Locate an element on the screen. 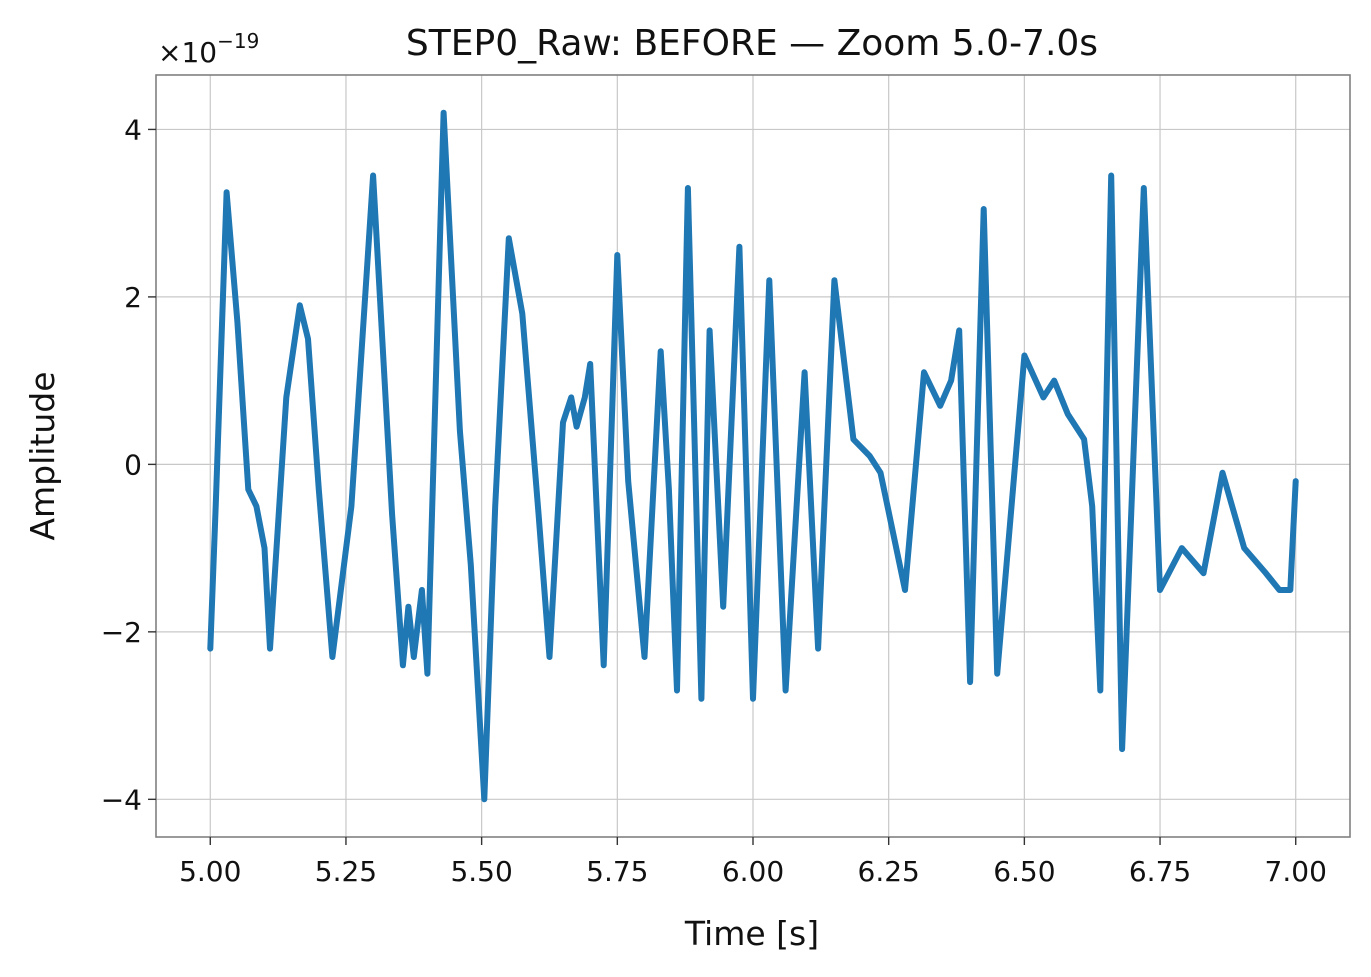 This screenshot has width=1371, height=977. y-tick-label: 0 is located at coordinates (133, 464).